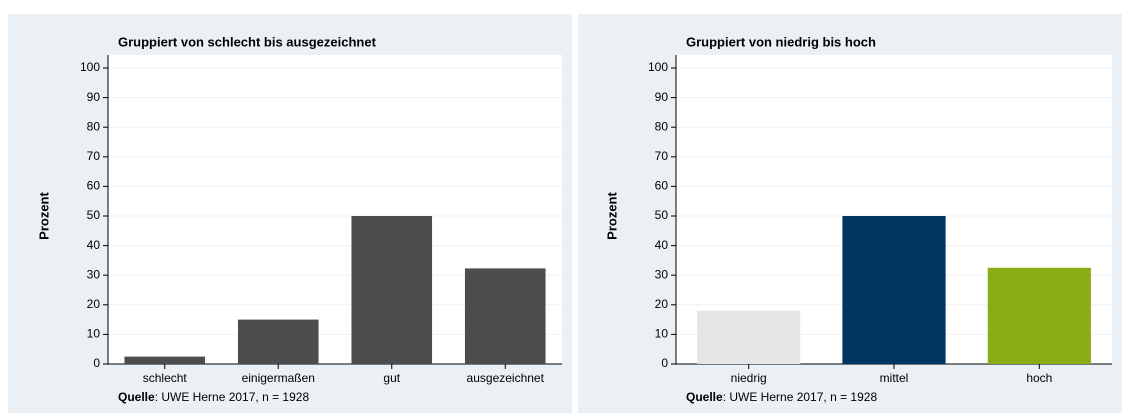 The width and height of the screenshot is (1130, 419). What do you see at coordinates (247, 41) in the screenshot?
I see `chart-title: Gruppiert von schlecht bis ausgezeichnet` at bounding box center [247, 41].